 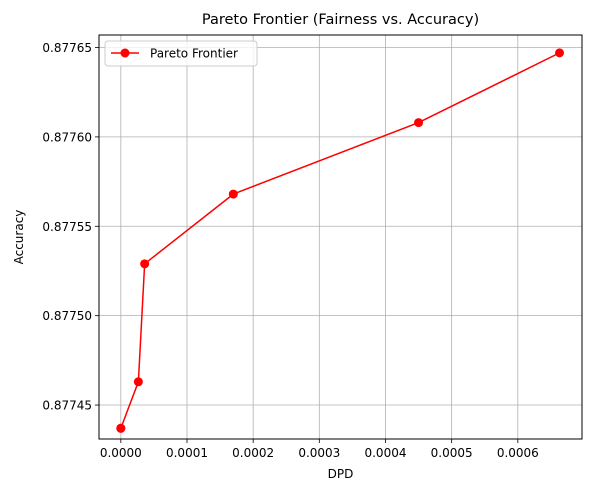 What do you see at coordinates (518, 453) in the screenshot?
I see `x-tick-label: 0.0006` at bounding box center [518, 453].